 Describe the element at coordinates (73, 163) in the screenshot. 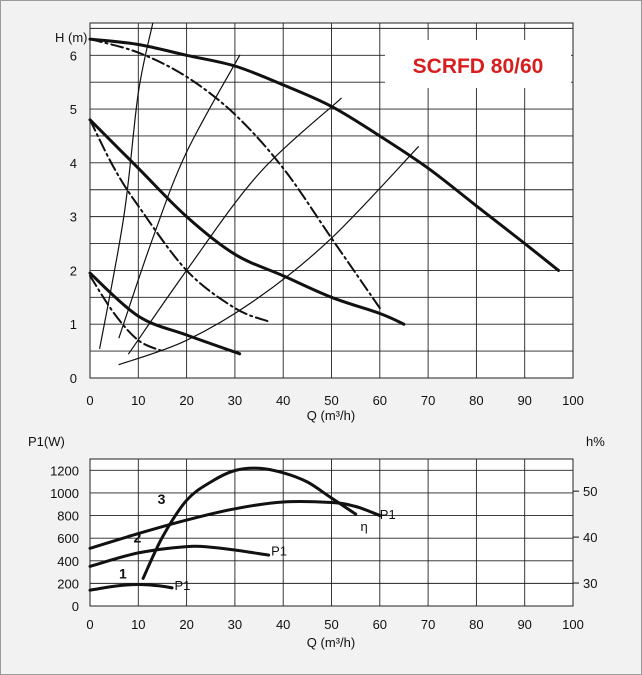

I see `head-y-tick-label: 4` at that location.